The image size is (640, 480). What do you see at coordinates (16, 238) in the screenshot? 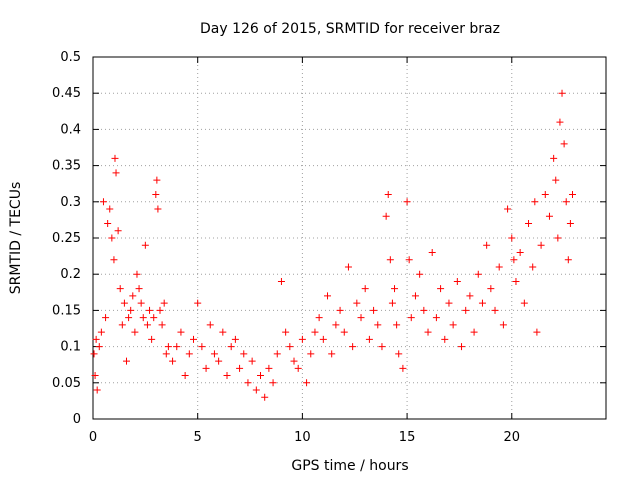
I see `y-axis-label: SRMTID / TECUs` at bounding box center [16, 238].